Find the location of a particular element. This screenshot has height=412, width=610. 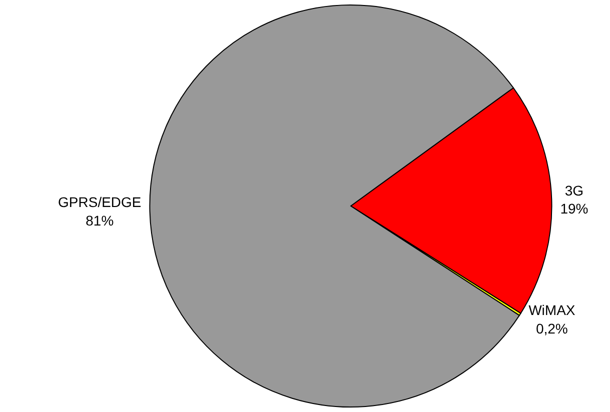

data-label: 0,2% is located at coordinates (552, 328).